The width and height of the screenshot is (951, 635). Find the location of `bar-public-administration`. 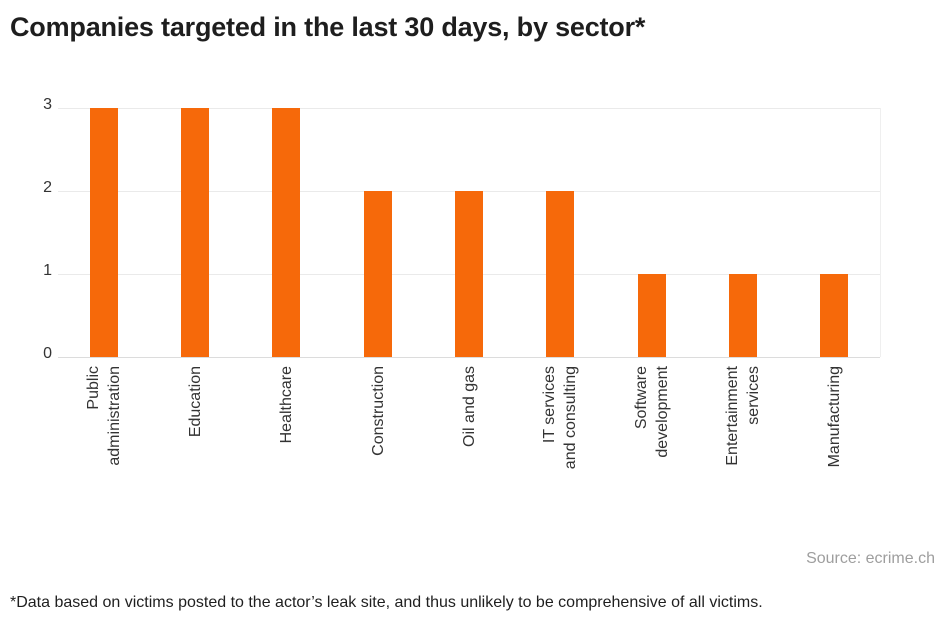

bar-public-administration is located at coordinates (103, 232).